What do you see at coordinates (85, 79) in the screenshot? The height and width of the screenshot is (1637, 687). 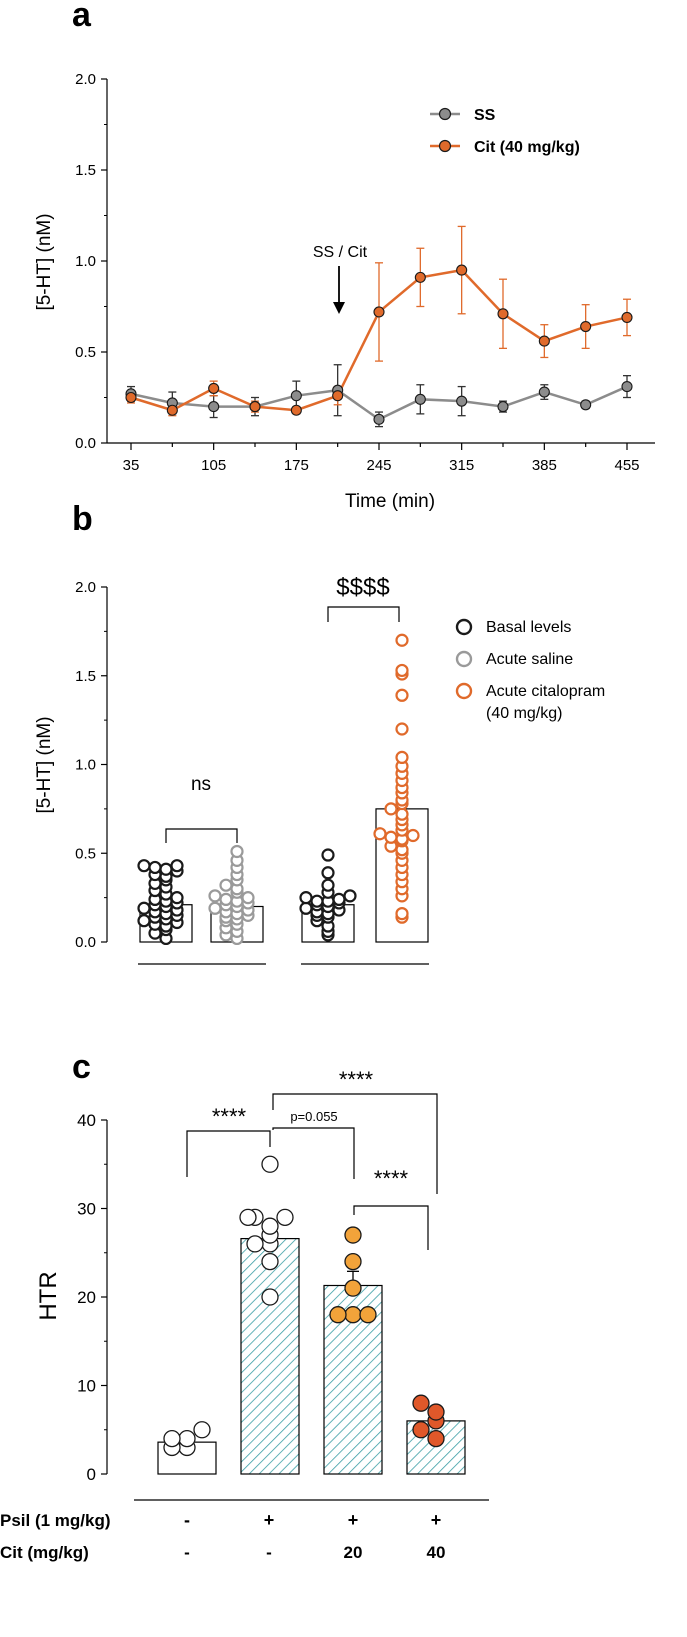 I see `panel-a-y-tick-label: 2.0` at bounding box center [85, 79].